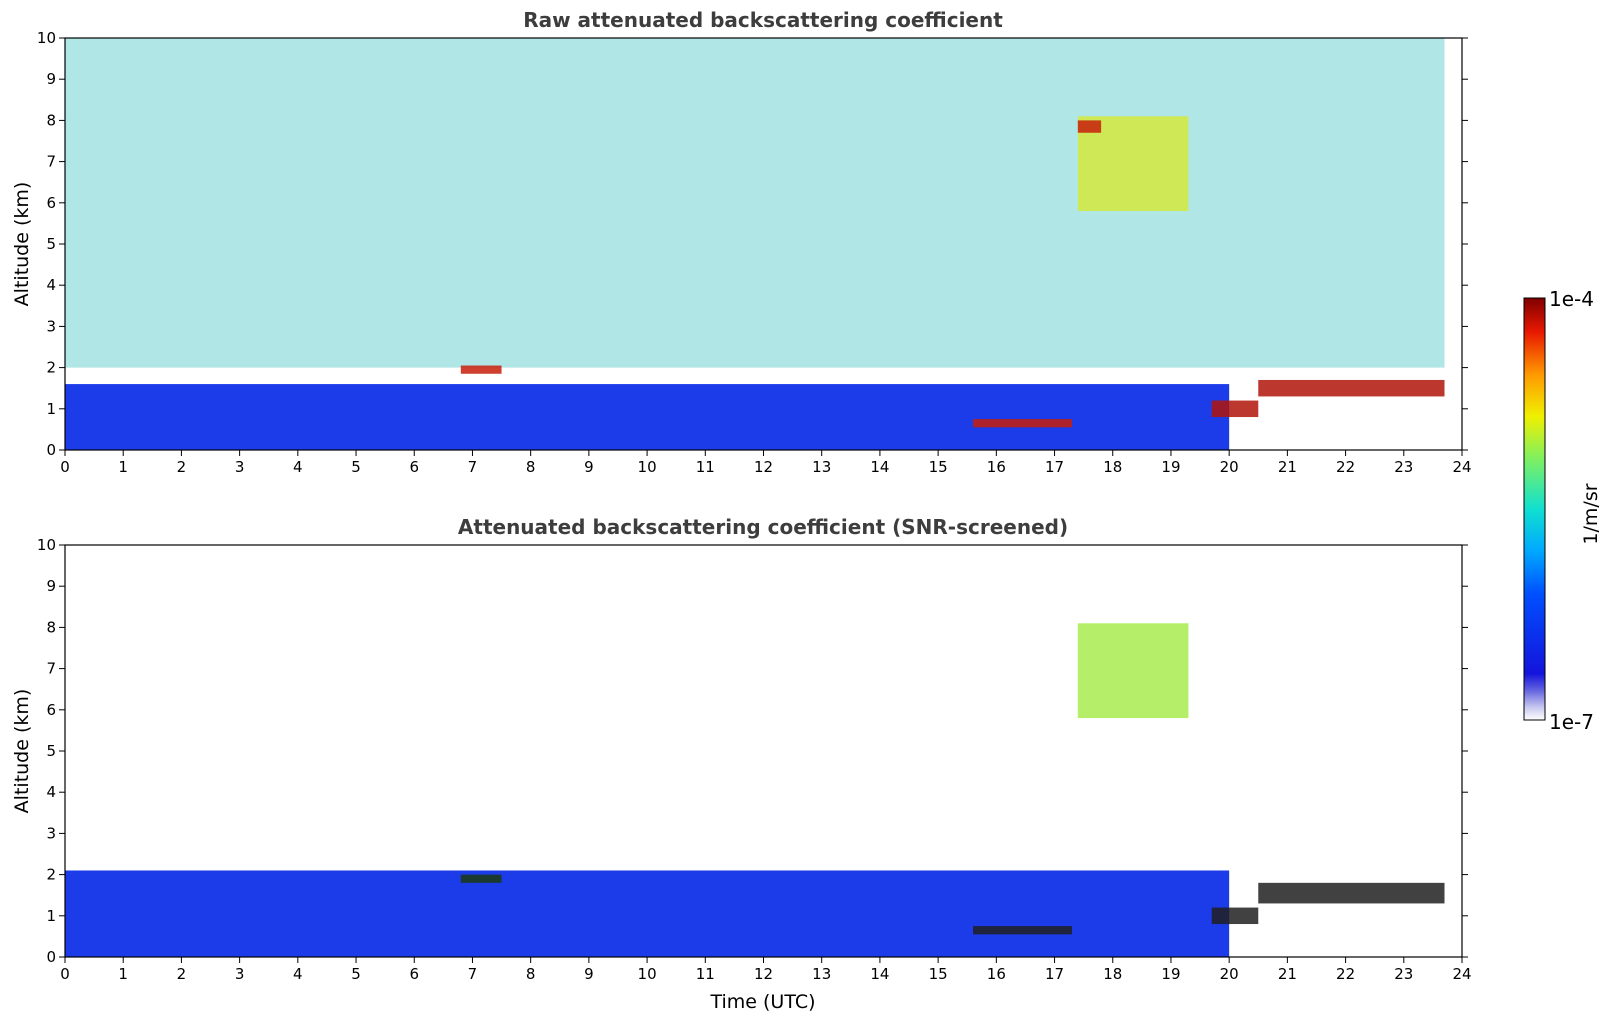 The image size is (1606, 1020). I want to click on x-axis-label: Time (UTC), so click(762, 1002).